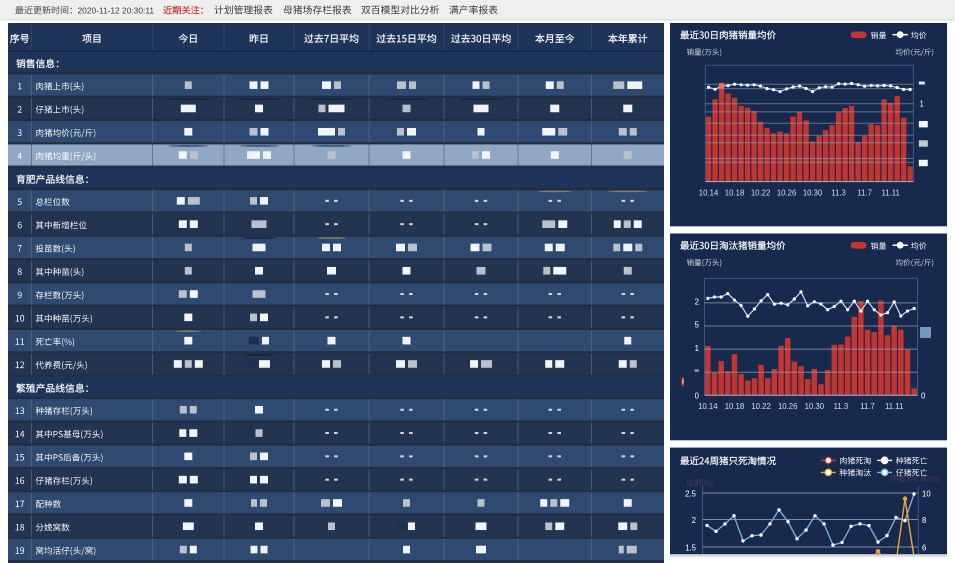 The height and width of the screenshot is (563, 955). What do you see at coordinates (924, 520) in the screenshot?
I see `svg-text: 8` at bounding box center [924, 520].